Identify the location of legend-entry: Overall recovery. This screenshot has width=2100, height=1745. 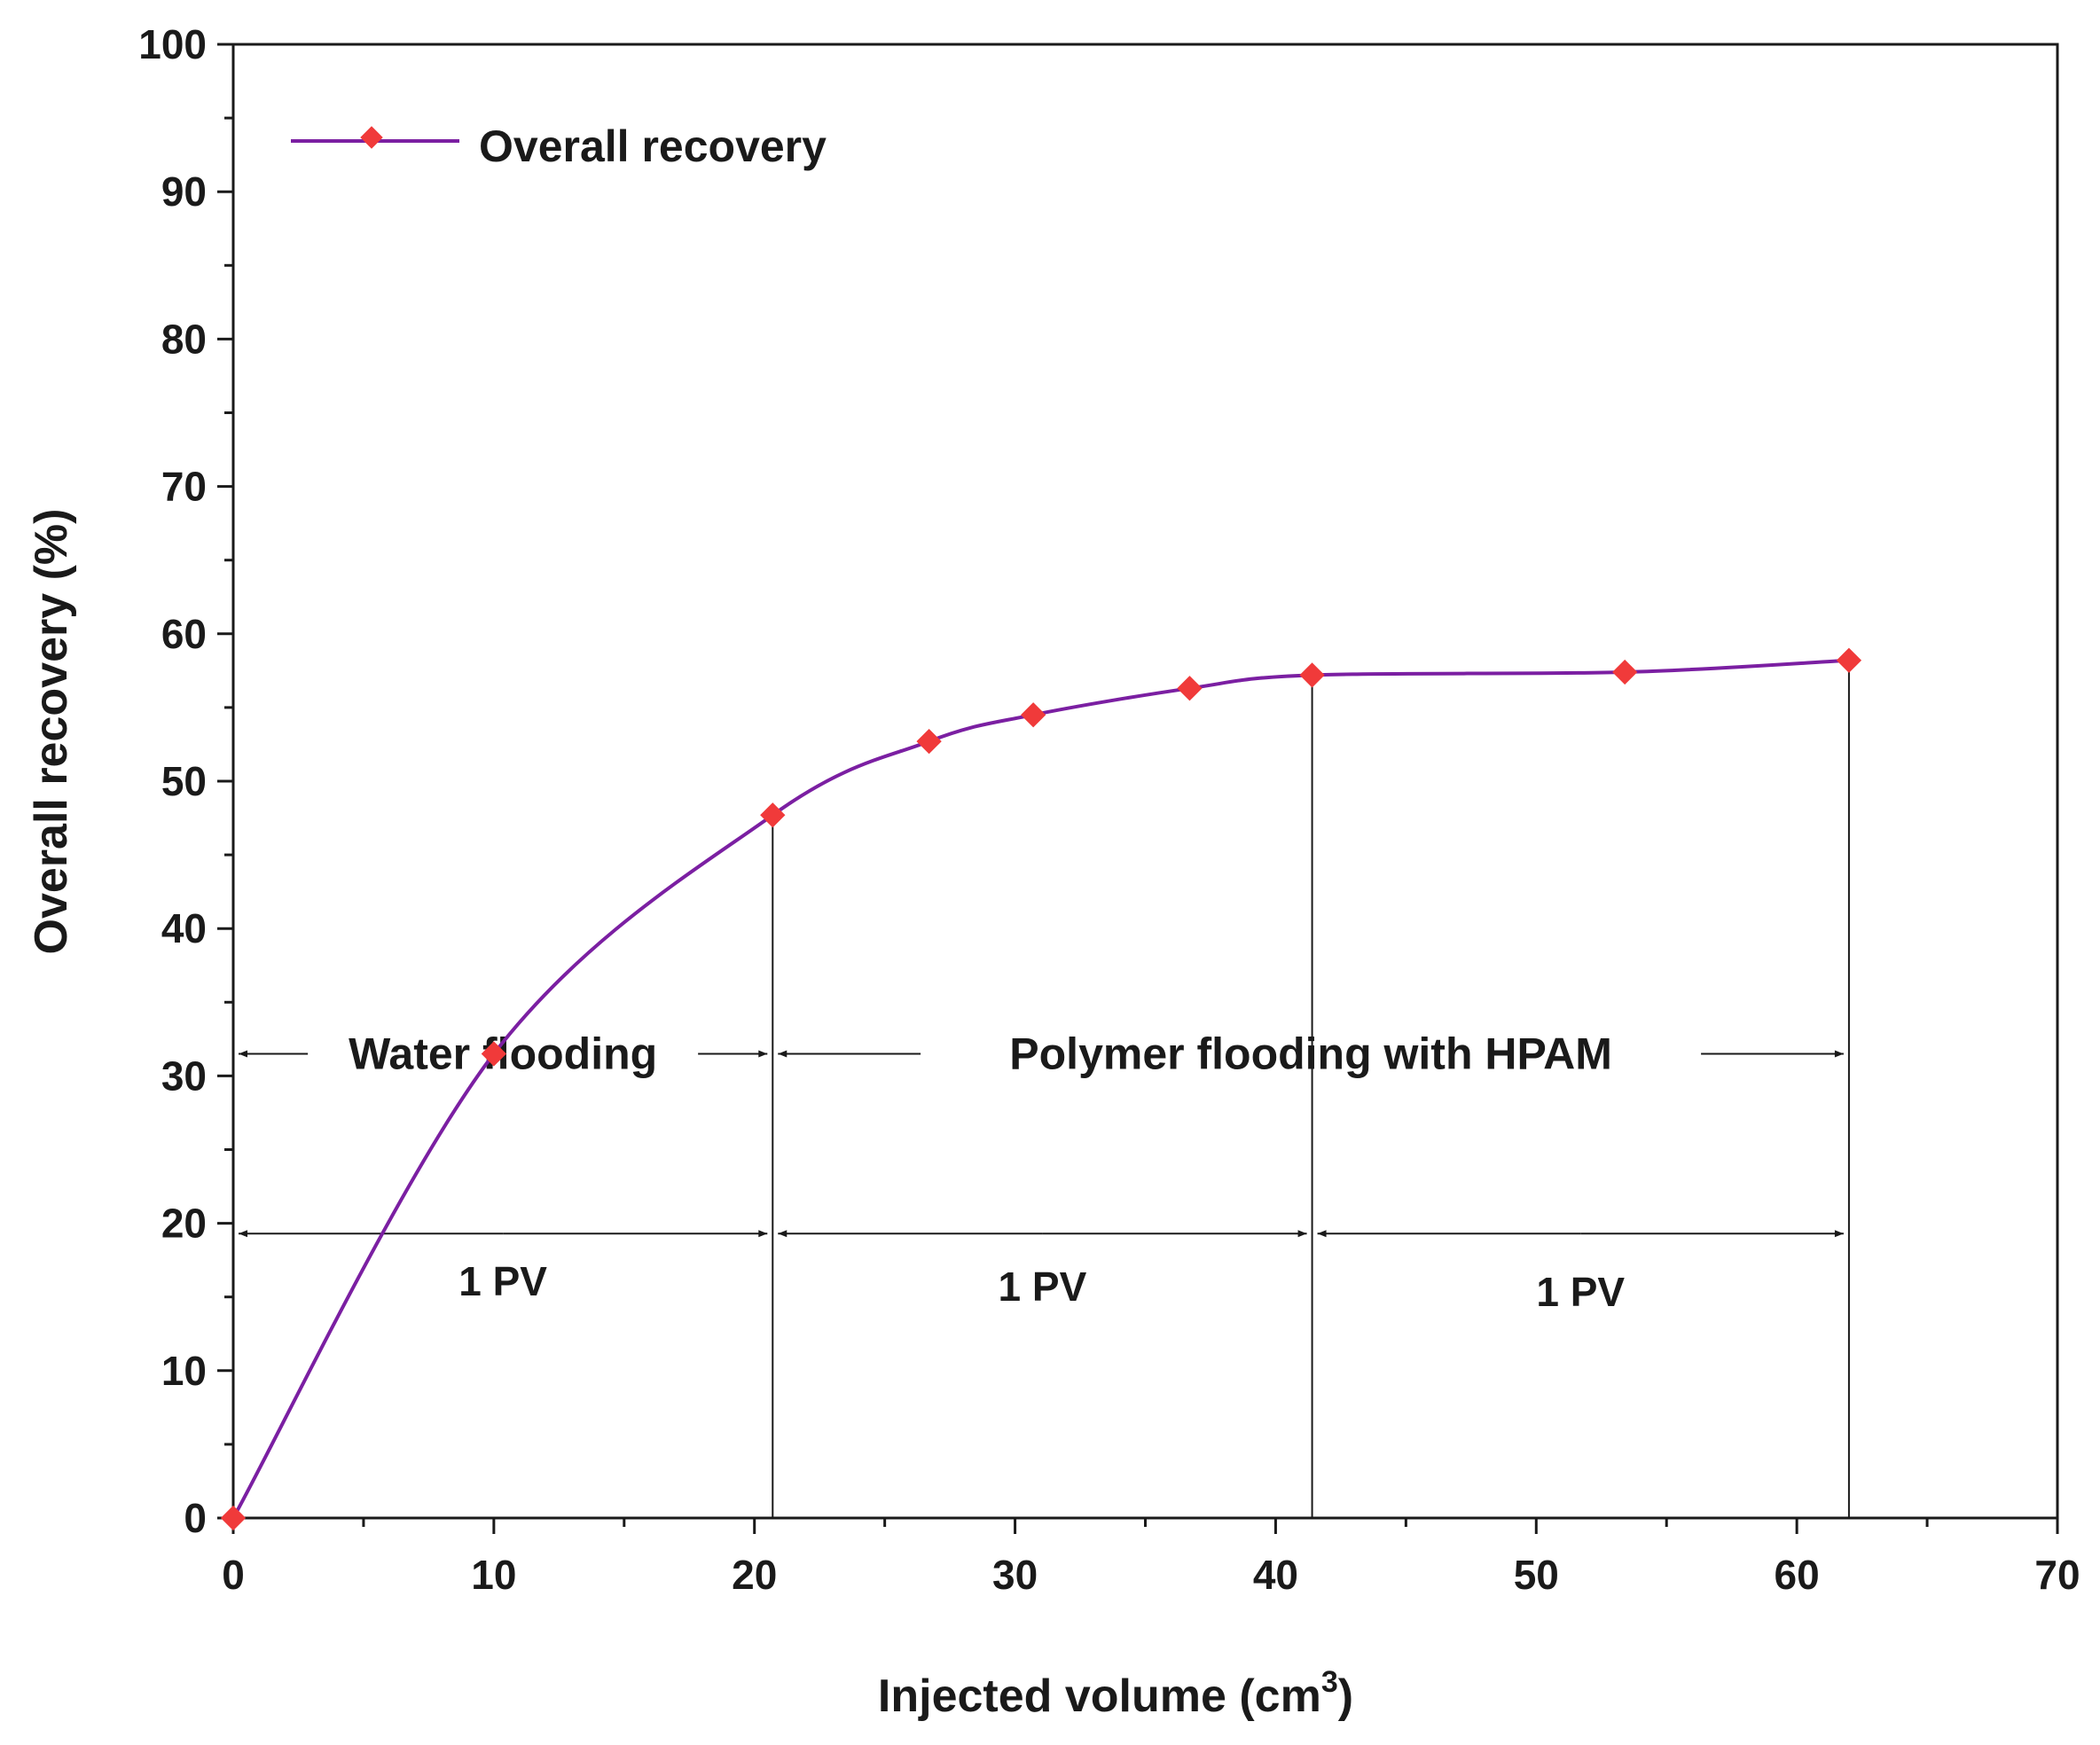
(653, 146).